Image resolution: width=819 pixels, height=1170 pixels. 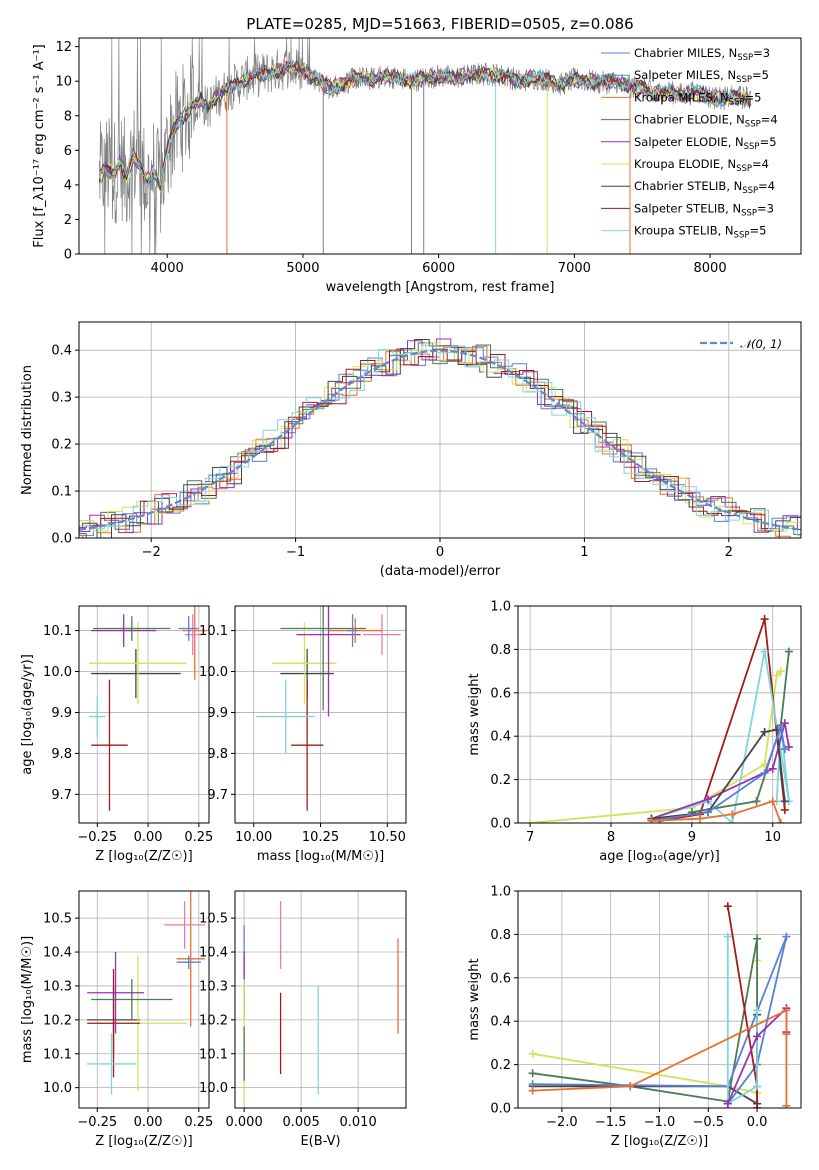 What do you see at coordinates (57, 919) in the screenshot?
I see `y-tick-label: 10.5` at bounding box center [57, 919].